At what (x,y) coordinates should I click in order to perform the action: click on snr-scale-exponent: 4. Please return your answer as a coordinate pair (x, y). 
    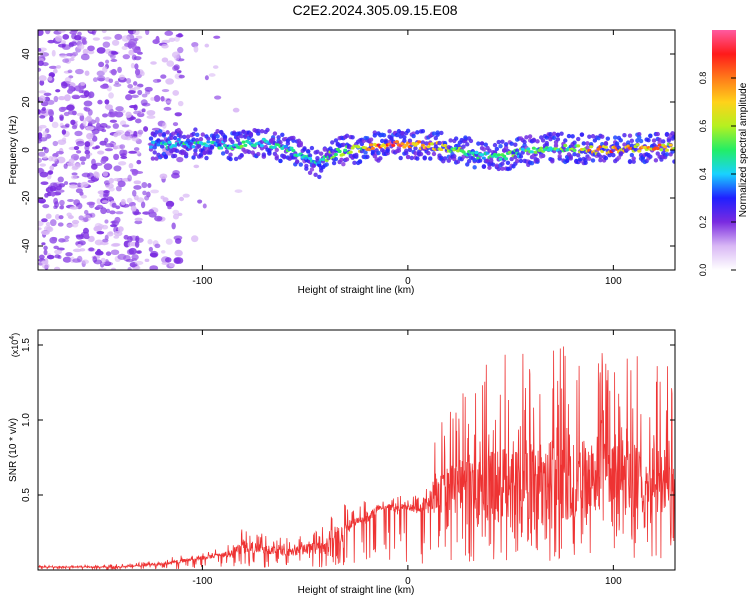
    Looking at the image, I should click on (12, 338).